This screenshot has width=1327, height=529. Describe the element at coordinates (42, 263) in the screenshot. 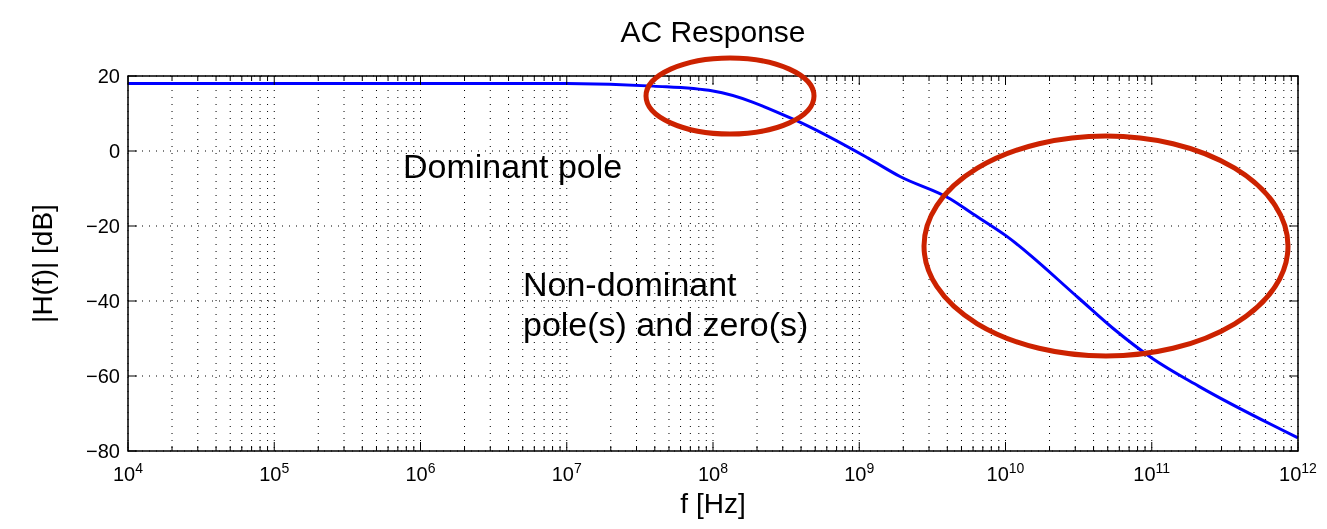

I see `y-axis-title: |H(f)| [dB]` at that location.